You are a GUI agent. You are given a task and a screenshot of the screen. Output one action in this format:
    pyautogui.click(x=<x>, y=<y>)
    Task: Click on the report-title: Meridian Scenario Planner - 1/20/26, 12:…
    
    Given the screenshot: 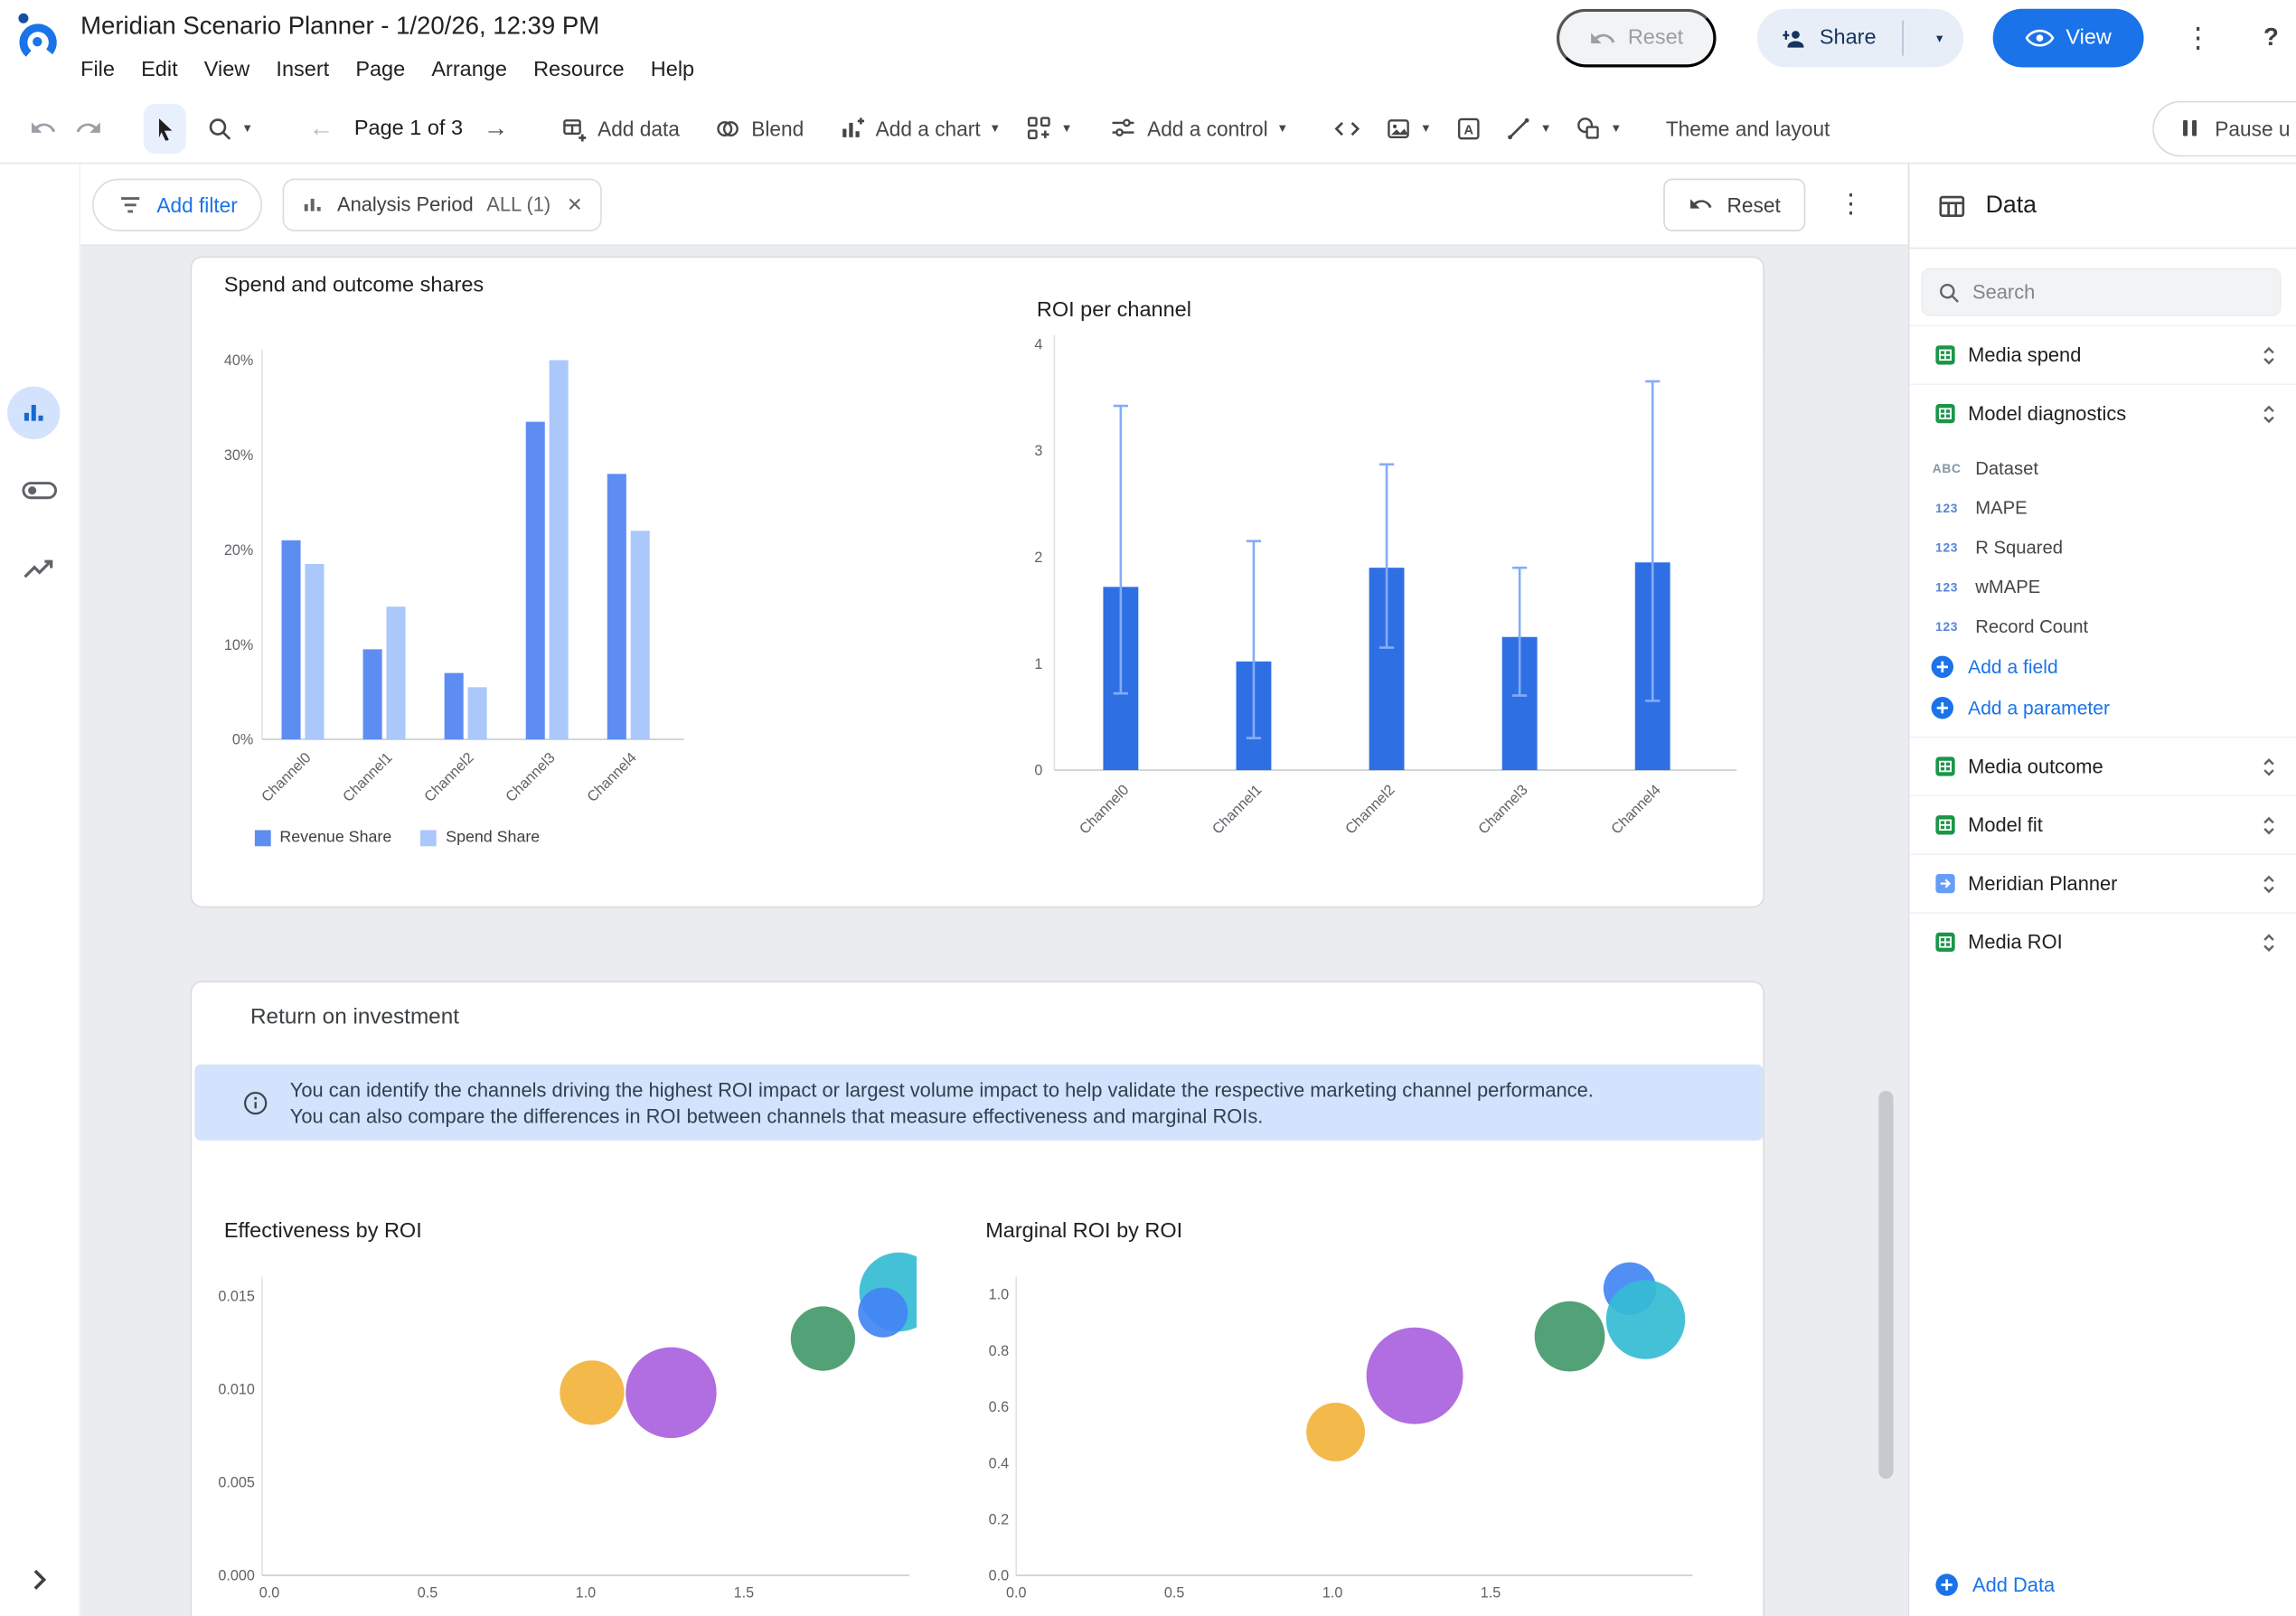 What is the action you would take?
    pyautogui.click(x=340, y=26)
    